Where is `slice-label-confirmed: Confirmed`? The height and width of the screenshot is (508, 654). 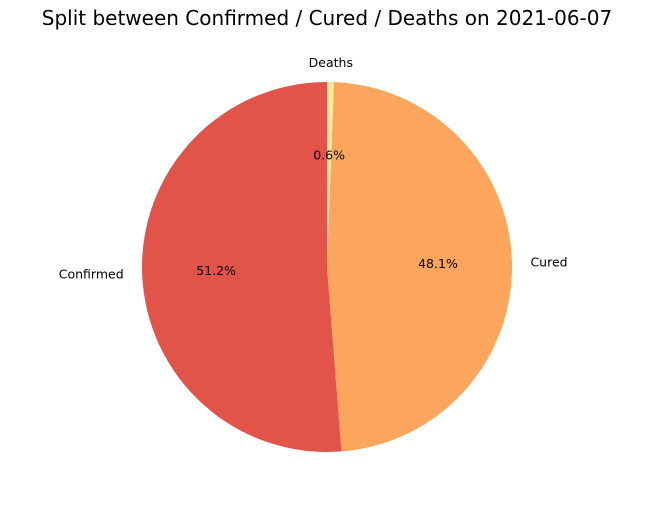 slice-label-confirmed: Confirmed is located at coordinates (91, 273).